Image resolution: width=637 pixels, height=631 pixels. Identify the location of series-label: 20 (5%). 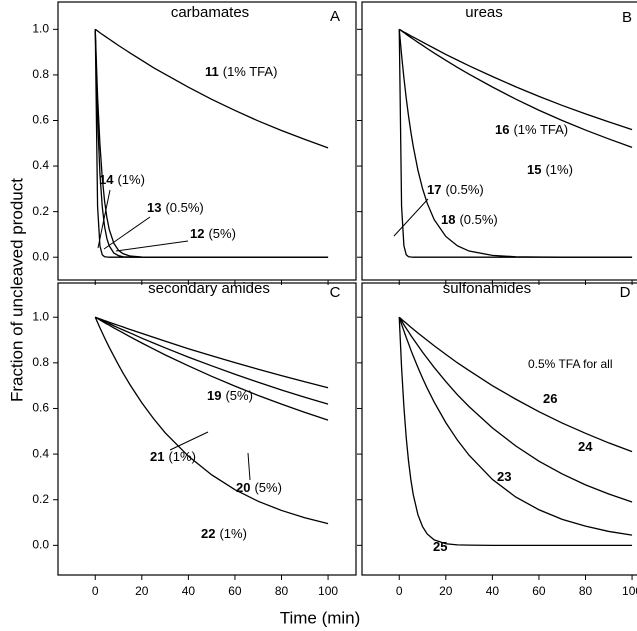
(259, 487).